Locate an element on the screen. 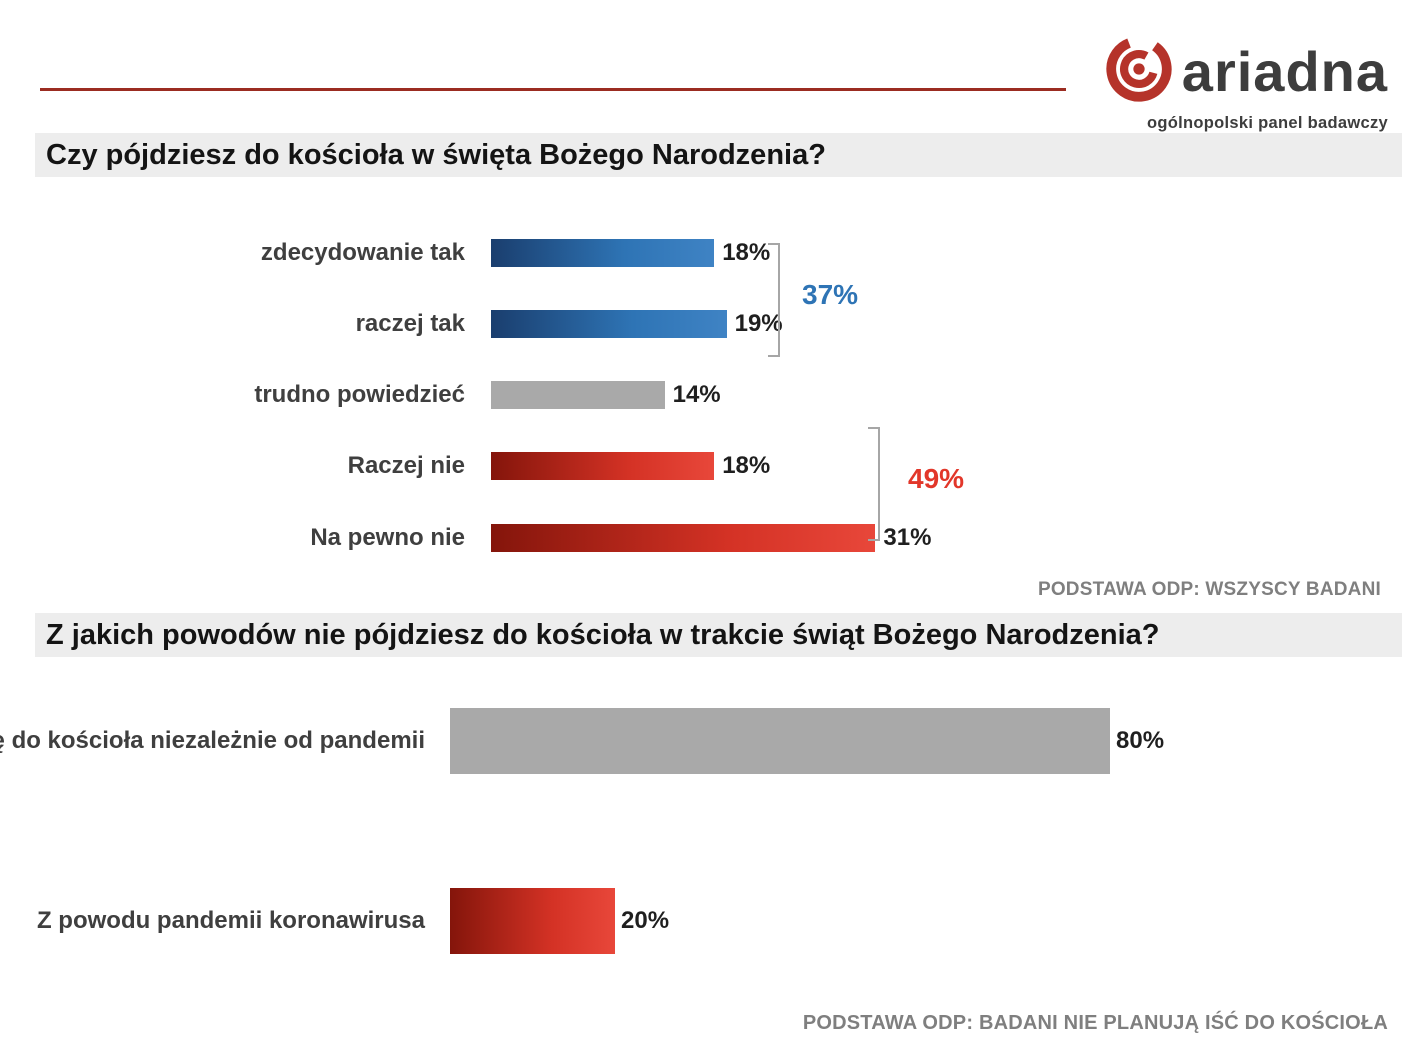 The width and height of the screenshot is (1402, 1048). bar-zdecydowanie-tak is located at coordinates (603, 253).